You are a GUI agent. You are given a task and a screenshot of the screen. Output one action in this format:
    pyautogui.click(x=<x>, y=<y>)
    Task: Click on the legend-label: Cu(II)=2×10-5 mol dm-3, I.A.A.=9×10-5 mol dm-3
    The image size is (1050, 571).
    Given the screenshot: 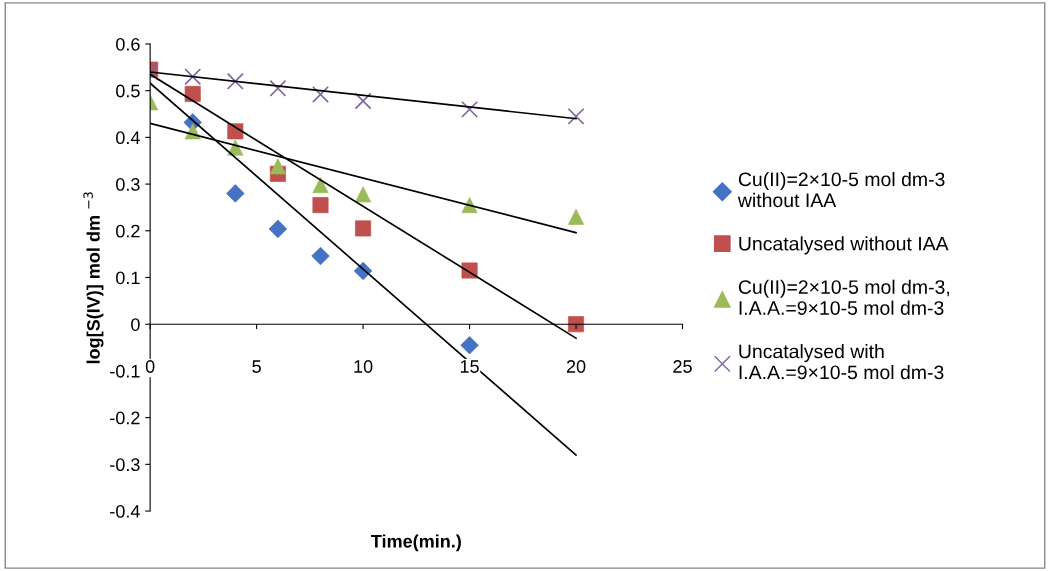 What is the action you would take?
    pyautogui.click(x=844, y=297)
    